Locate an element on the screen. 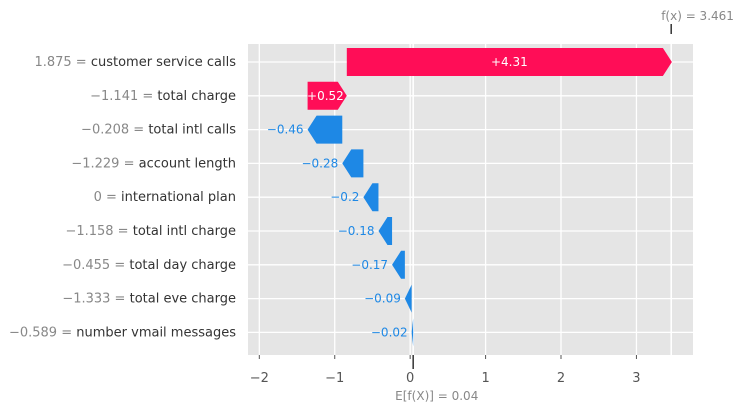 The image size is (738, 410). feature-name: total intl charge is located at coordinates (184, 231).